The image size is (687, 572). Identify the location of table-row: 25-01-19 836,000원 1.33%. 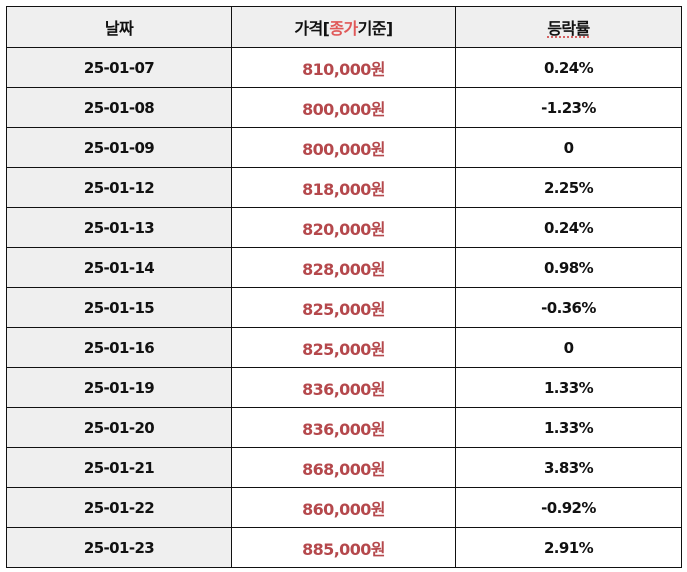
(344, 387).